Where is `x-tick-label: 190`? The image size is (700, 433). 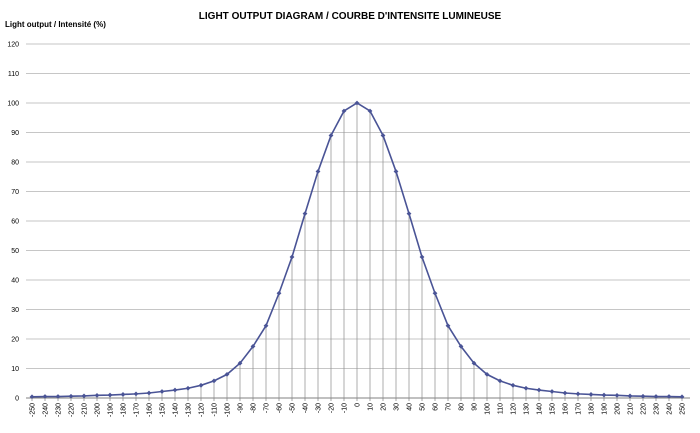
x-tick-label: 190 is located at coordinates (605, 409).